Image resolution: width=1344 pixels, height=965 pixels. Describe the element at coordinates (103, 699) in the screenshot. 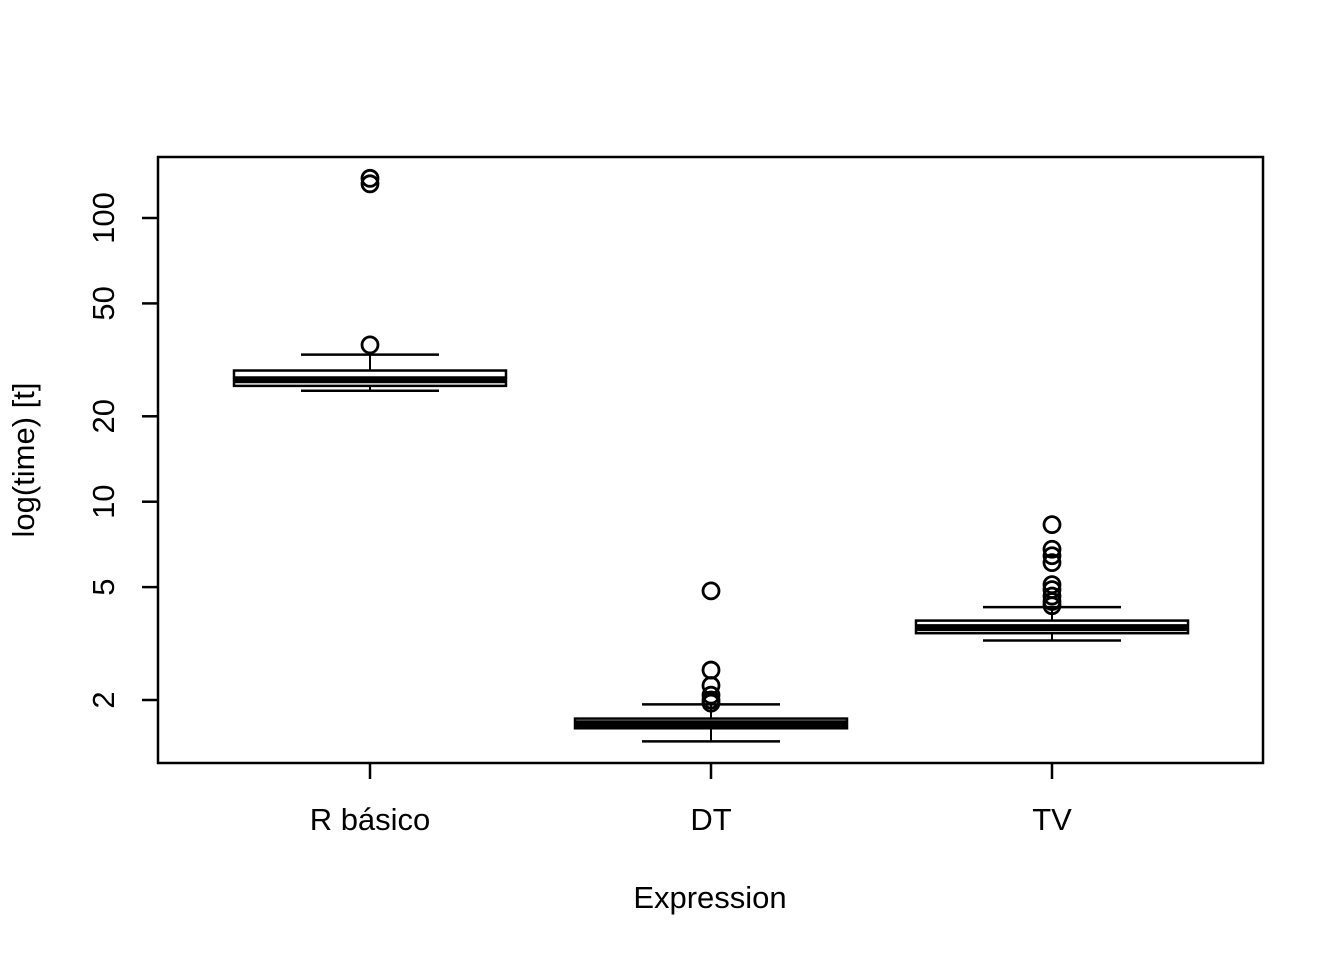

I see `y-tick-label: 2` at that location.